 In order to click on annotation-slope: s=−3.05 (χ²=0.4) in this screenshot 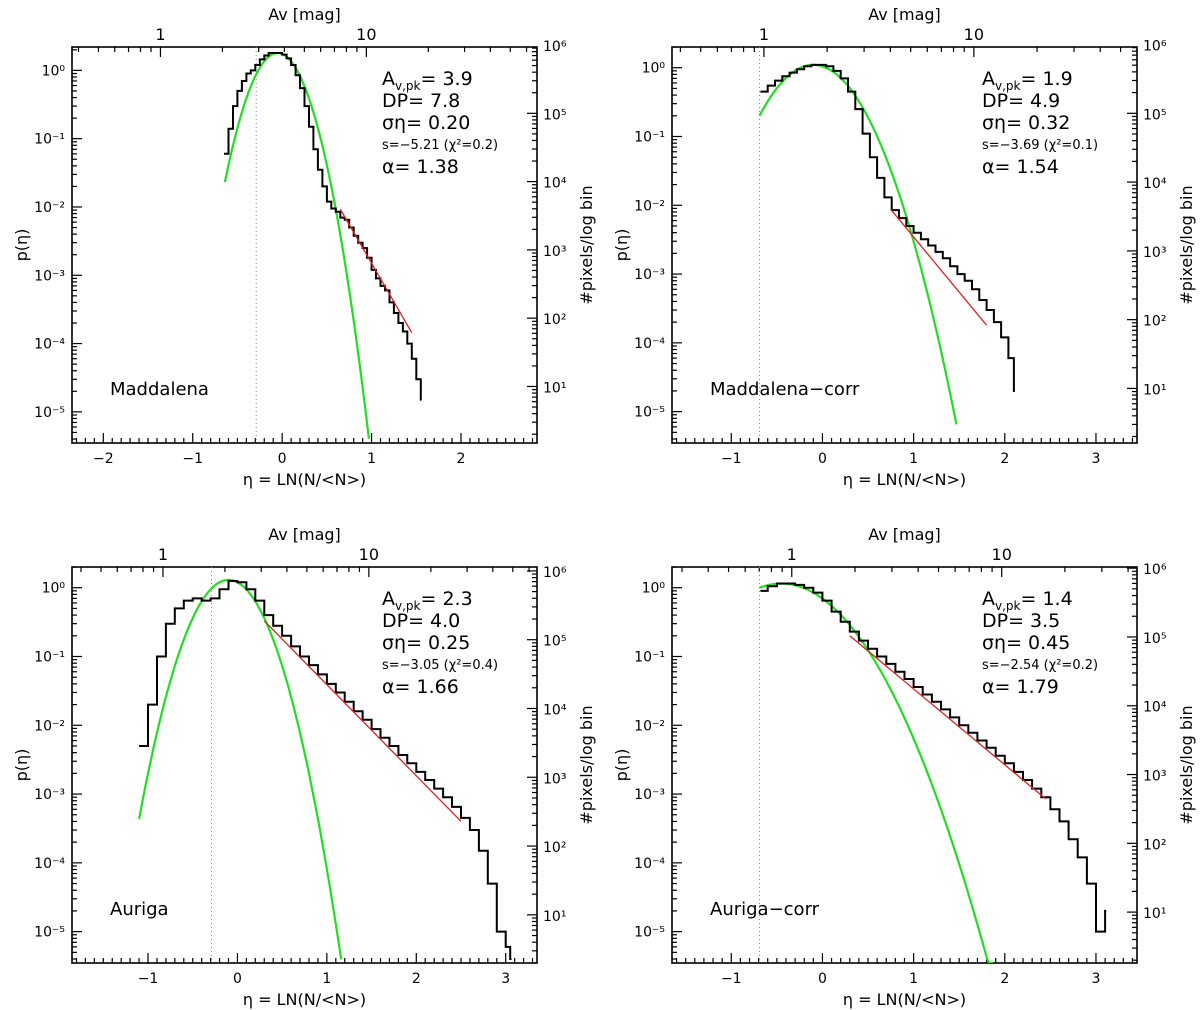, I will do `click(440, 665)`.